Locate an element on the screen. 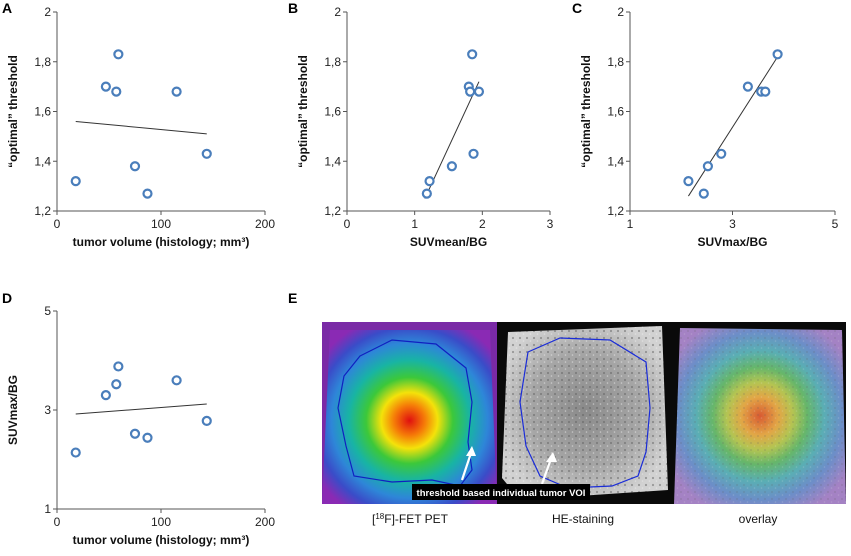  annotation-box is located at coordinates (501, 492).